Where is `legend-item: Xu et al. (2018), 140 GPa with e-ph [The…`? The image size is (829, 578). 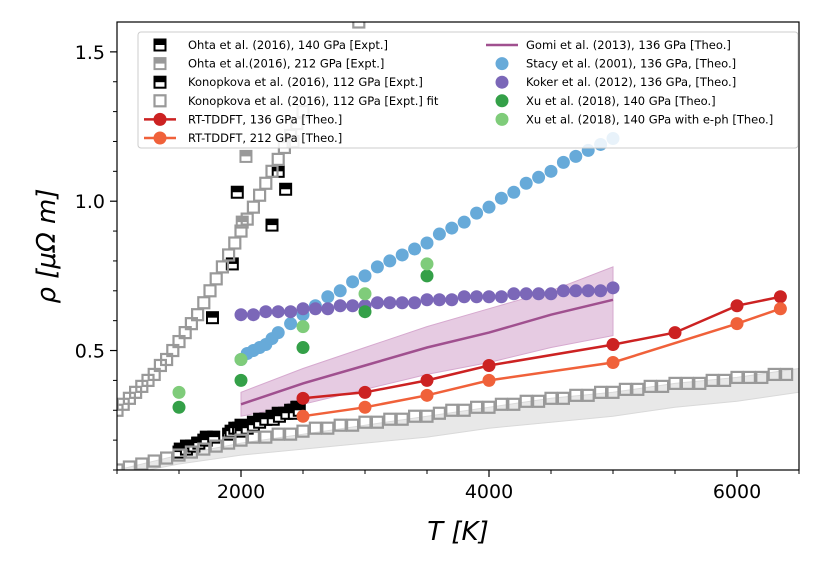 legend-item: Xu et al. (2018), 140 GPa with e-ph [The… is located at coordinates (634, 119).